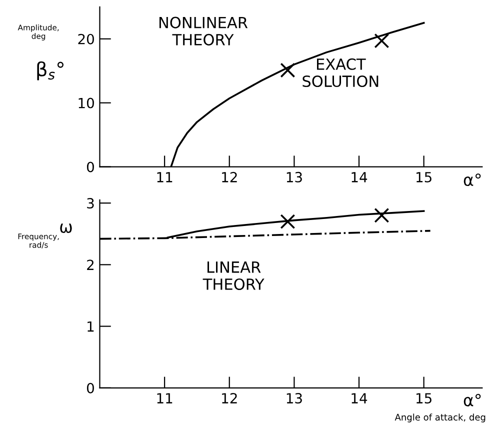  Describe the element at coordinates (86, 103) in the screenshot. I see `y-tick-label: 10` at that location.